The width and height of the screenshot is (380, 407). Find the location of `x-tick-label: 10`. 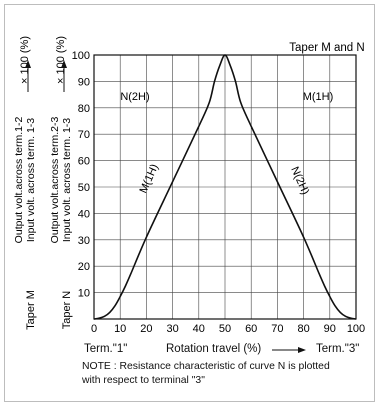

x-tick-label: 10 is located at coordinates (120, 329).